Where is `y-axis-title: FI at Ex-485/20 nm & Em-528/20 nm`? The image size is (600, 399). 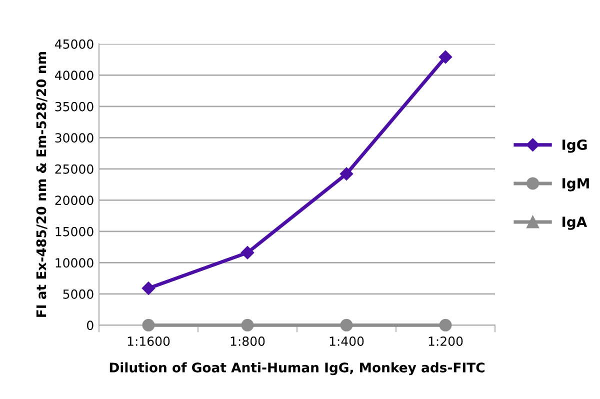 y-axis-title: FI at Ex-485/20 nm & Em-528/20 nm is located at coordinates (42, 184).